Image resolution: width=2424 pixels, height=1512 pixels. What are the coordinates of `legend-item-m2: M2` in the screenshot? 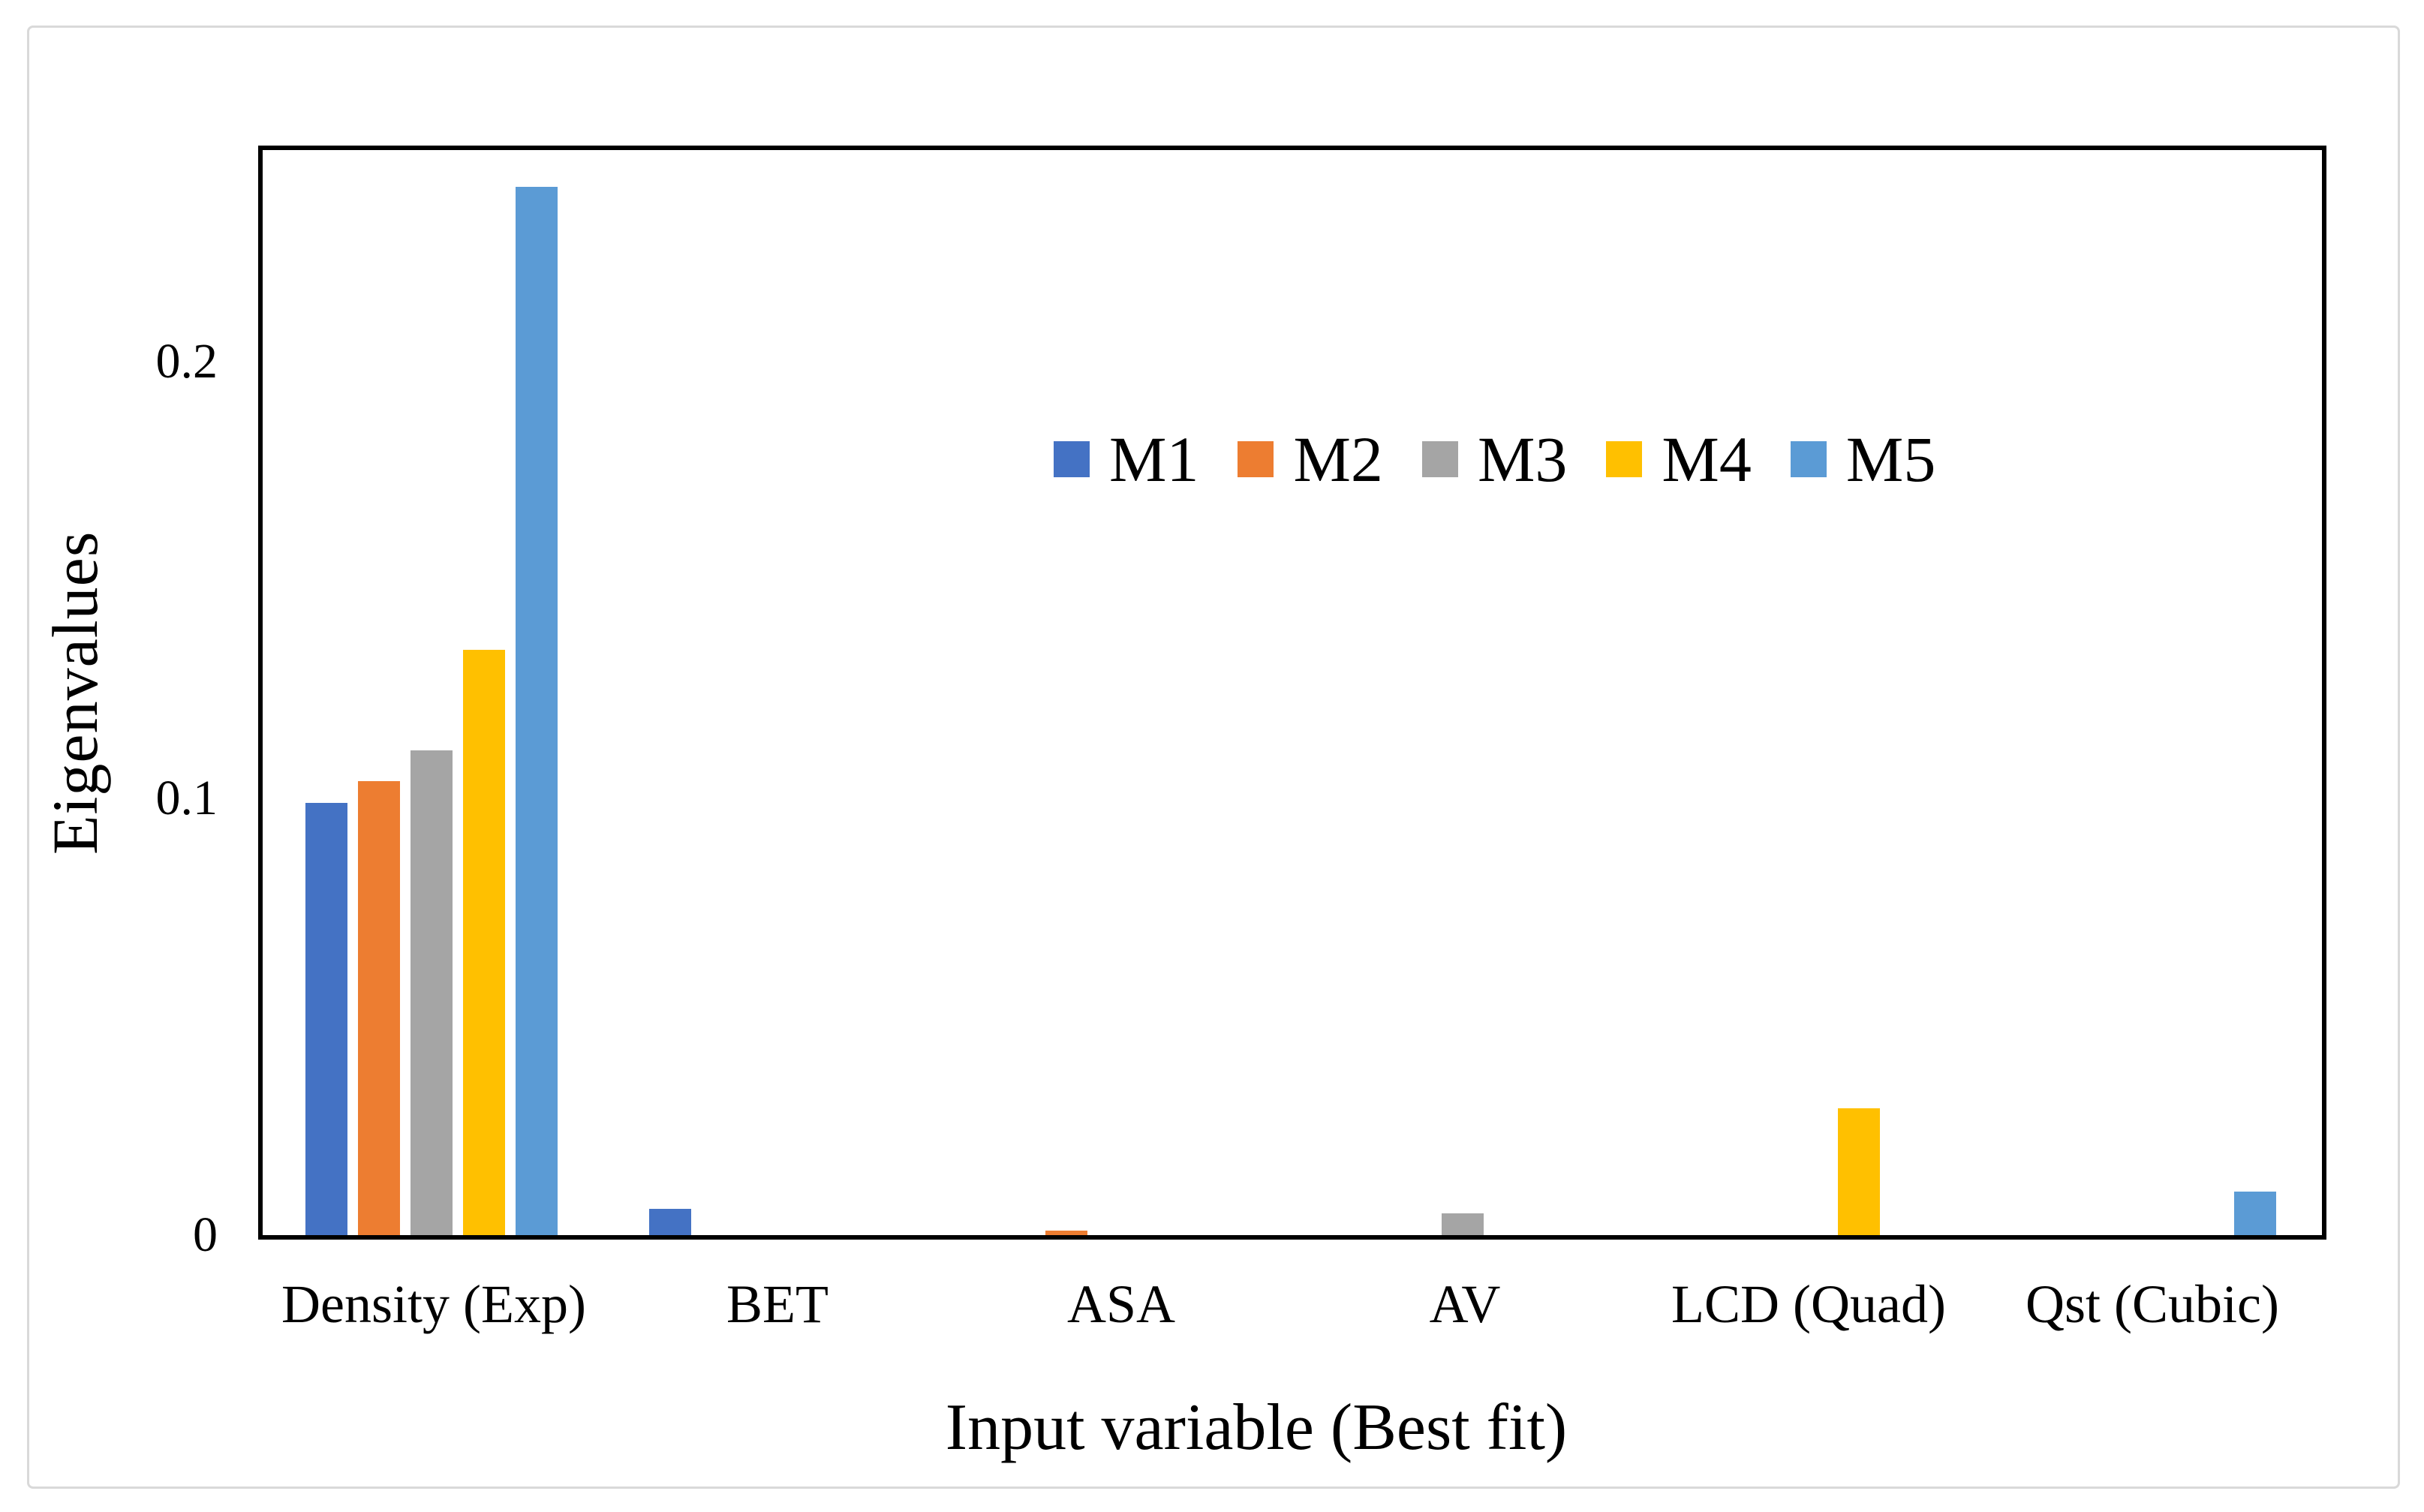 It's located at (1310, 459).